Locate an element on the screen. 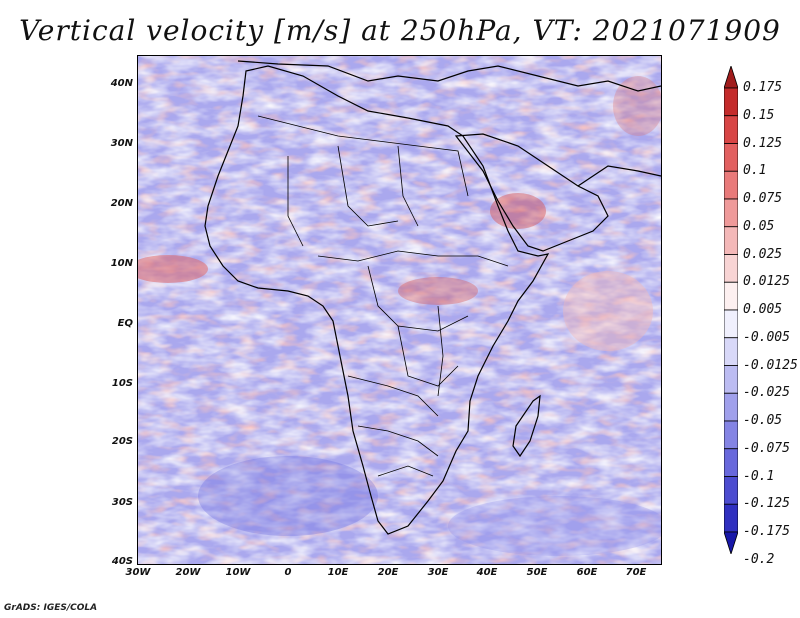 The height and width of the screenshot is (618, 800). lon-label-30e: 30E is located at coordinates (438, 572).